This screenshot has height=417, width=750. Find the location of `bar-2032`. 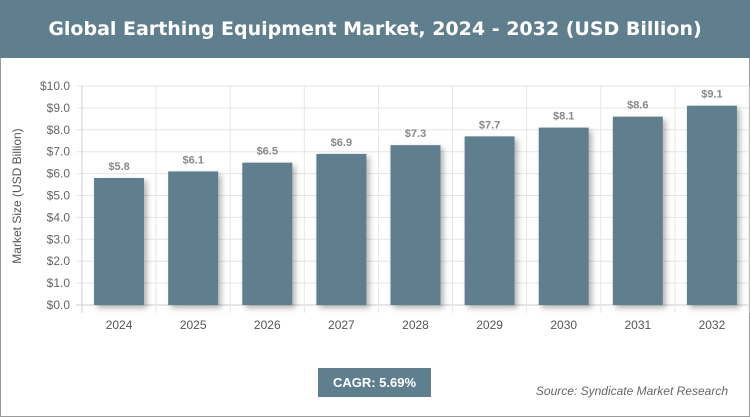

bar-2032 is located at coordinates (711, 205).